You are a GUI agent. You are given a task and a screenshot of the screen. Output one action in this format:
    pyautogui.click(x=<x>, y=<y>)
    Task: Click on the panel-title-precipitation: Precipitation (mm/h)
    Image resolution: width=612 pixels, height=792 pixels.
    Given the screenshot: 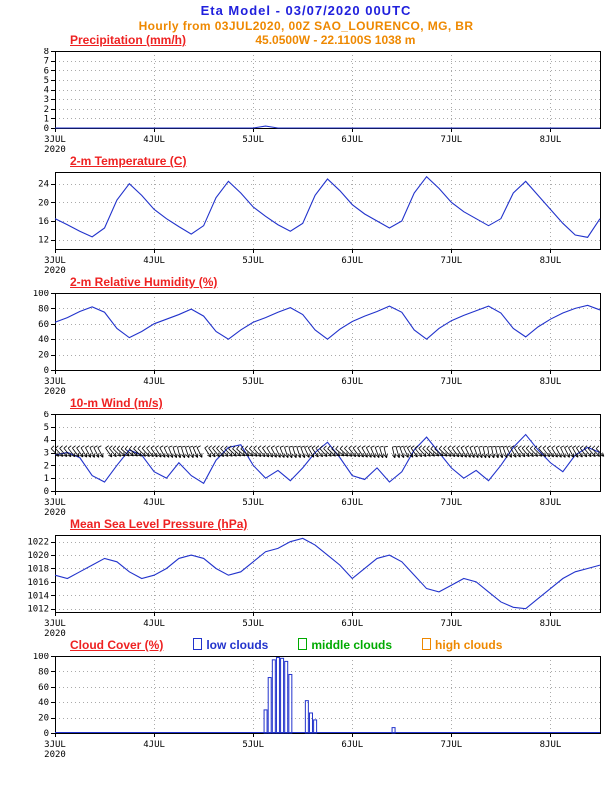 What is the action you would take?
    pyautogui.click(x=128, y=40)
    